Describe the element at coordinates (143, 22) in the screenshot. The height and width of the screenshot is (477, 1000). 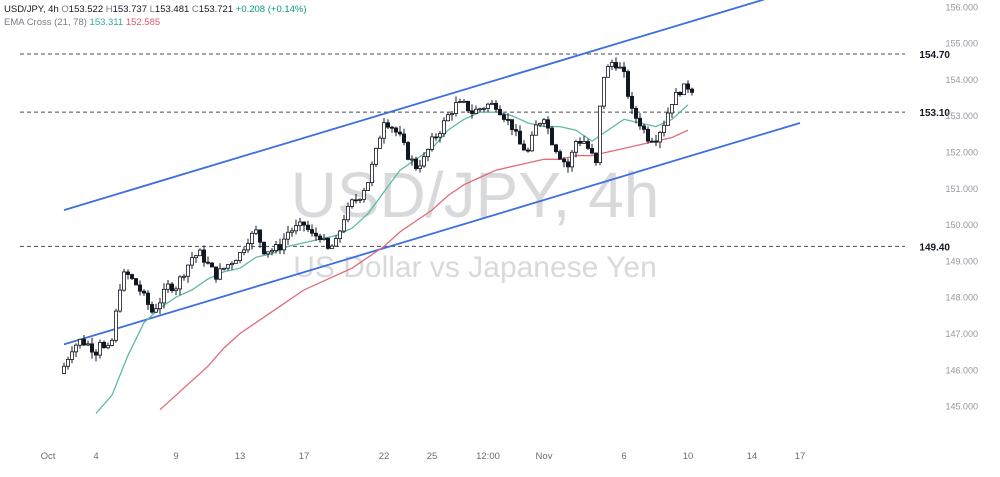
I see `ema-slow-value: 152.585` at that location.